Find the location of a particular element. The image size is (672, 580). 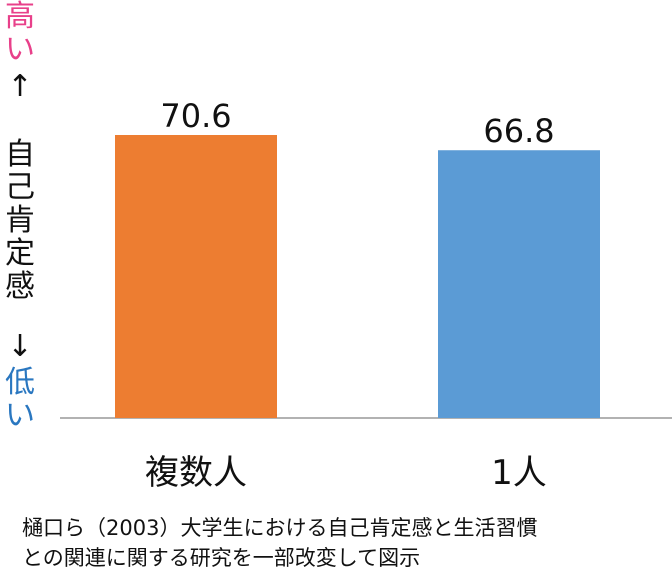

category-label-2: 1人 is located at coordinates (519, 473).